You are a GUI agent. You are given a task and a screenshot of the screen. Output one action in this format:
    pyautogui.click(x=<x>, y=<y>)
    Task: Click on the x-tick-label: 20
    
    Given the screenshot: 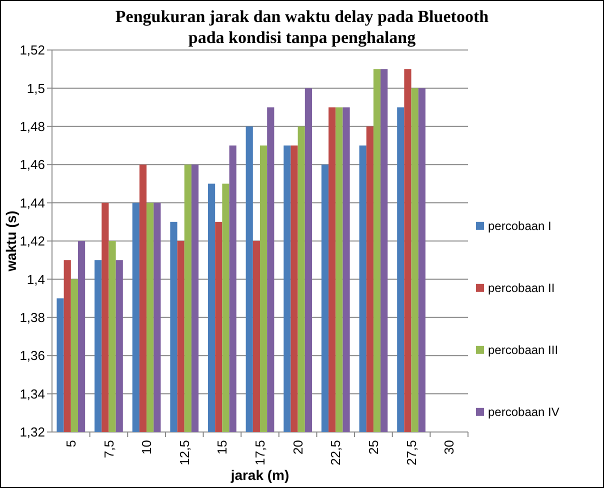 What is the action you would take?
    pyautogui.click(x=298, y=447)
    